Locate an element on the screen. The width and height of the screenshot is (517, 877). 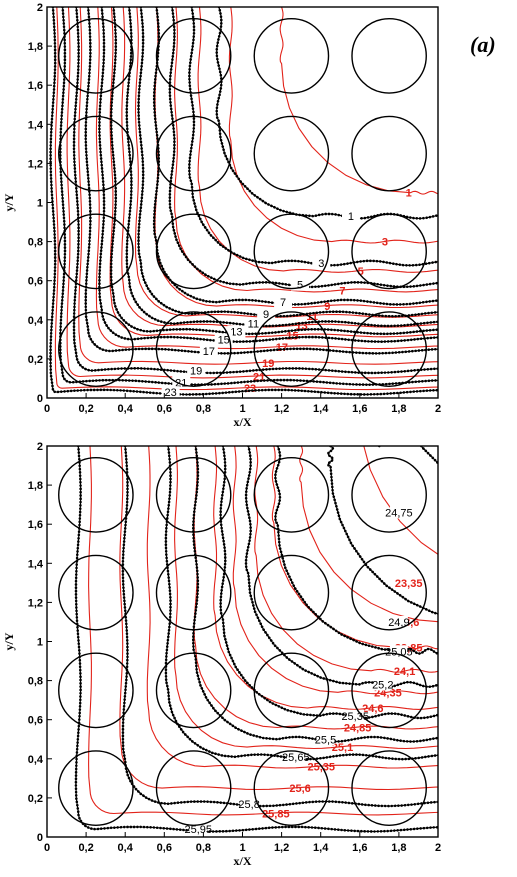
red-contour-label-5: 11 is located at coordinates (312, 317).